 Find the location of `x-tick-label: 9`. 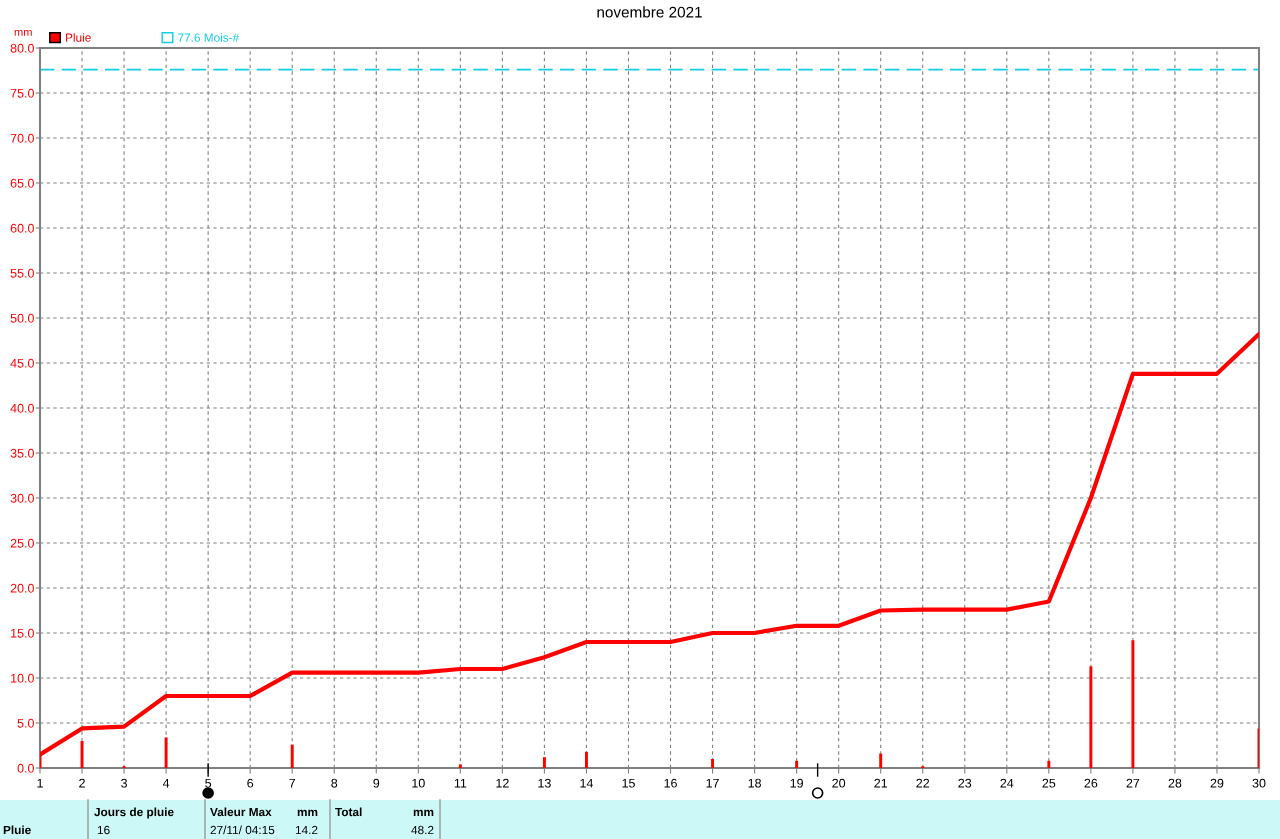

x-tick-label: 9 is located at coordinates (376, 783).